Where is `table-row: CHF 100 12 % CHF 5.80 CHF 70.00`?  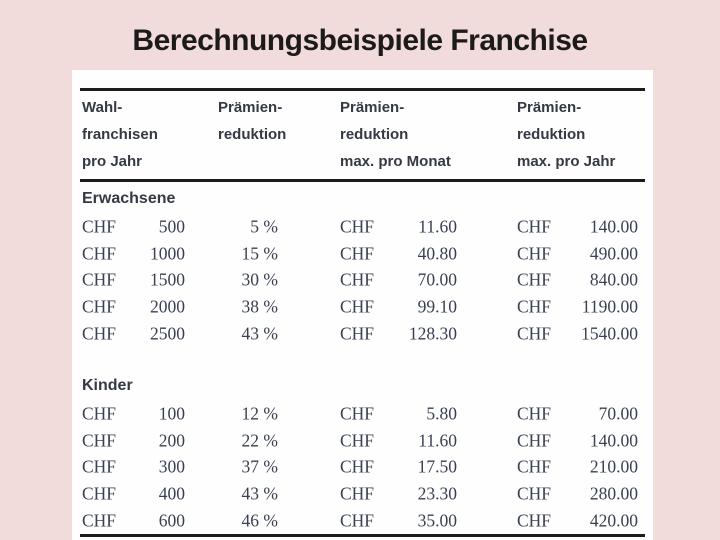
table-row: CHF 100 12 % CHF 5.80 CHF 70.00 is located at coordinates (362, 414).